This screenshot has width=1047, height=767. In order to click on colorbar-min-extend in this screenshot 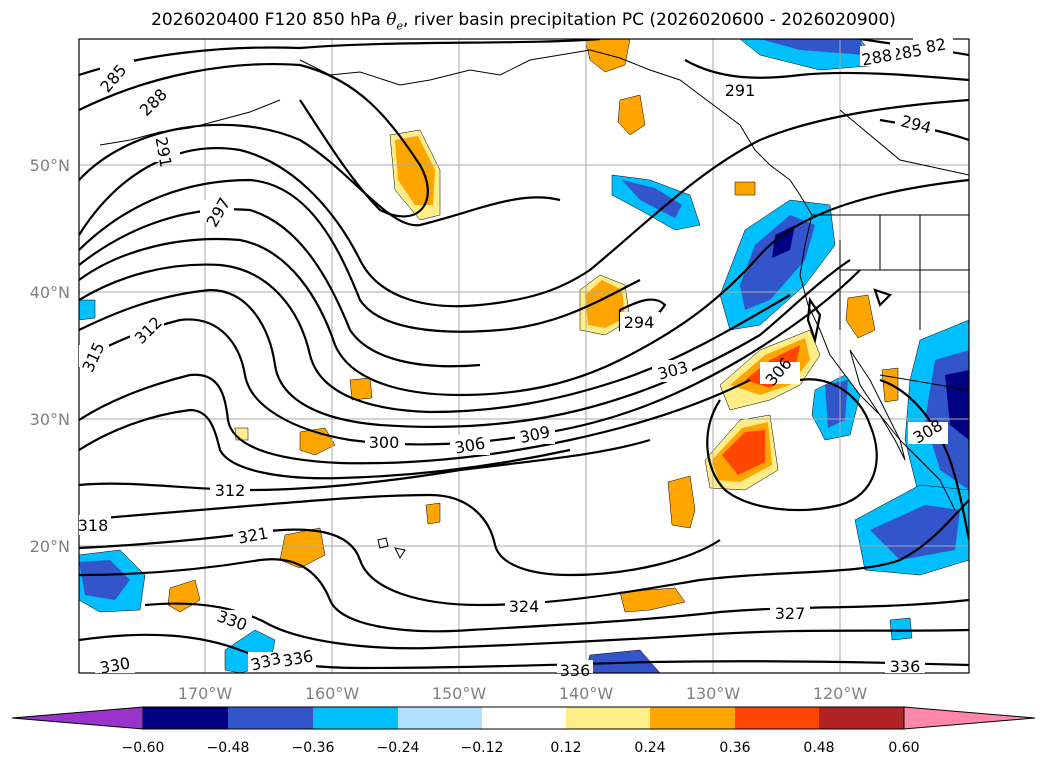, I will do `click(77, 718)`.